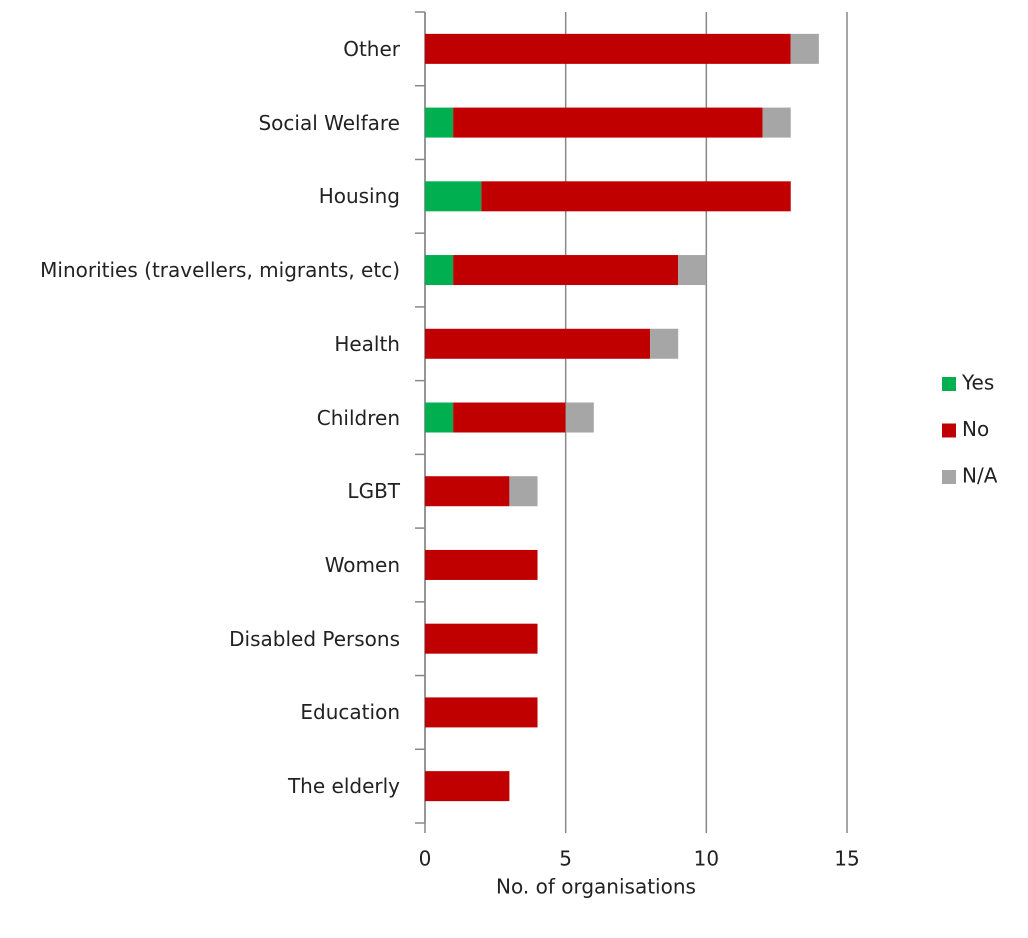 This screenshot has height=938, width=1028. Describe the element at coordinates (596, 887) in the screenshot. I see `x-axis-title: No. of organisations` at that location.